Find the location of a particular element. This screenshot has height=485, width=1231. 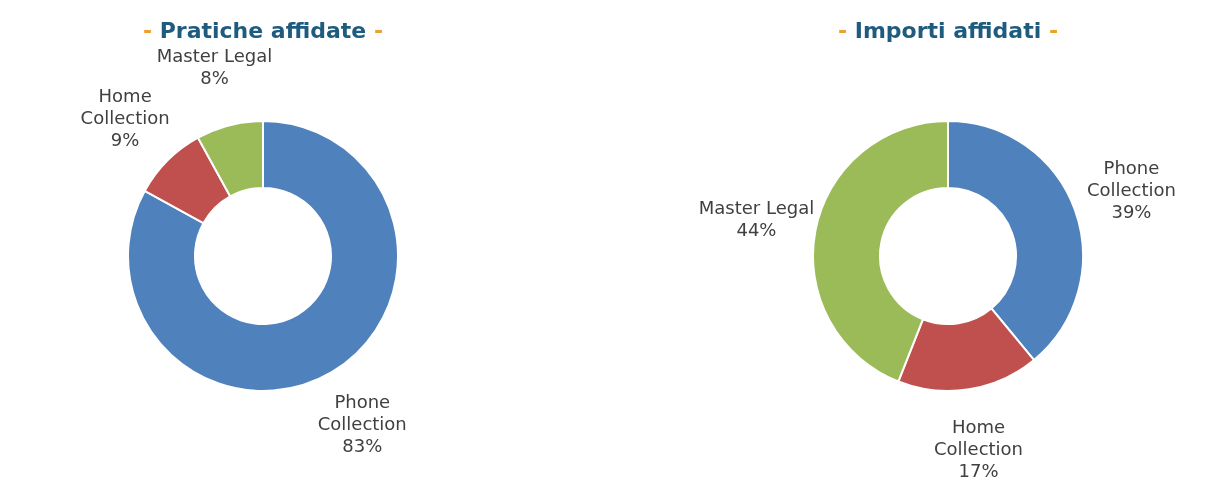

data-label: 39% is located at coordinates (1131, 211).